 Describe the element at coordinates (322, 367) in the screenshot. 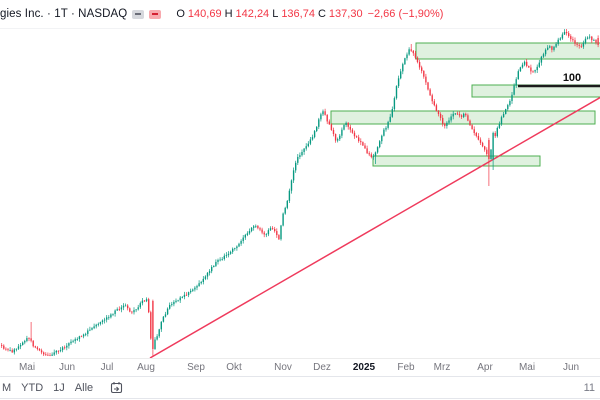

I see `axis-label-dez: Dez` at that location.